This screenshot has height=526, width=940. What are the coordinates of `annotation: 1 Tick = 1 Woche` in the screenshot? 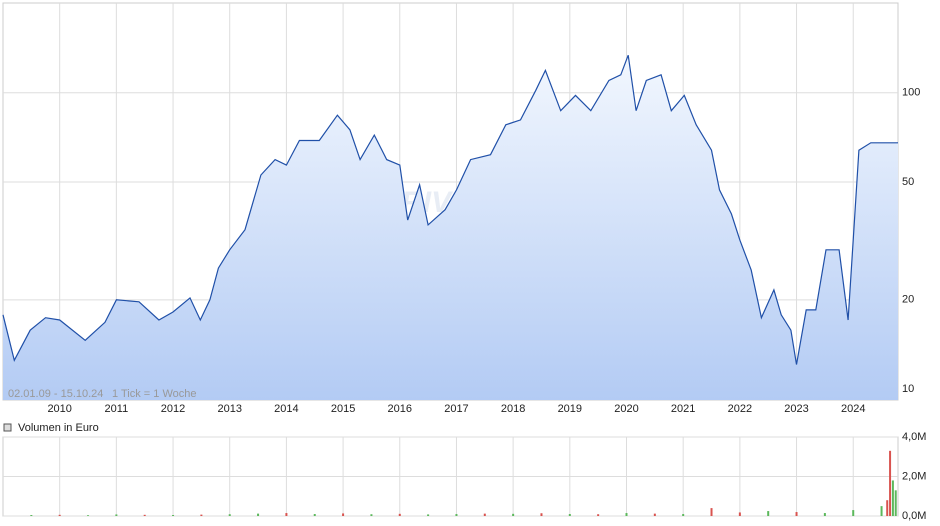 It's located at (154, 394).